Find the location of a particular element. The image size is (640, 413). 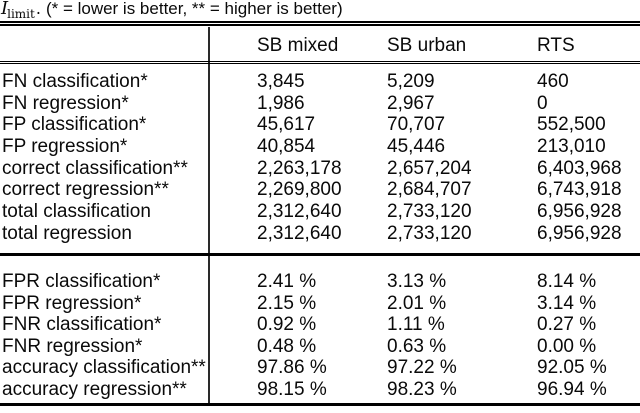

row-label: FPR classification* is located at coordinates (81, 281).